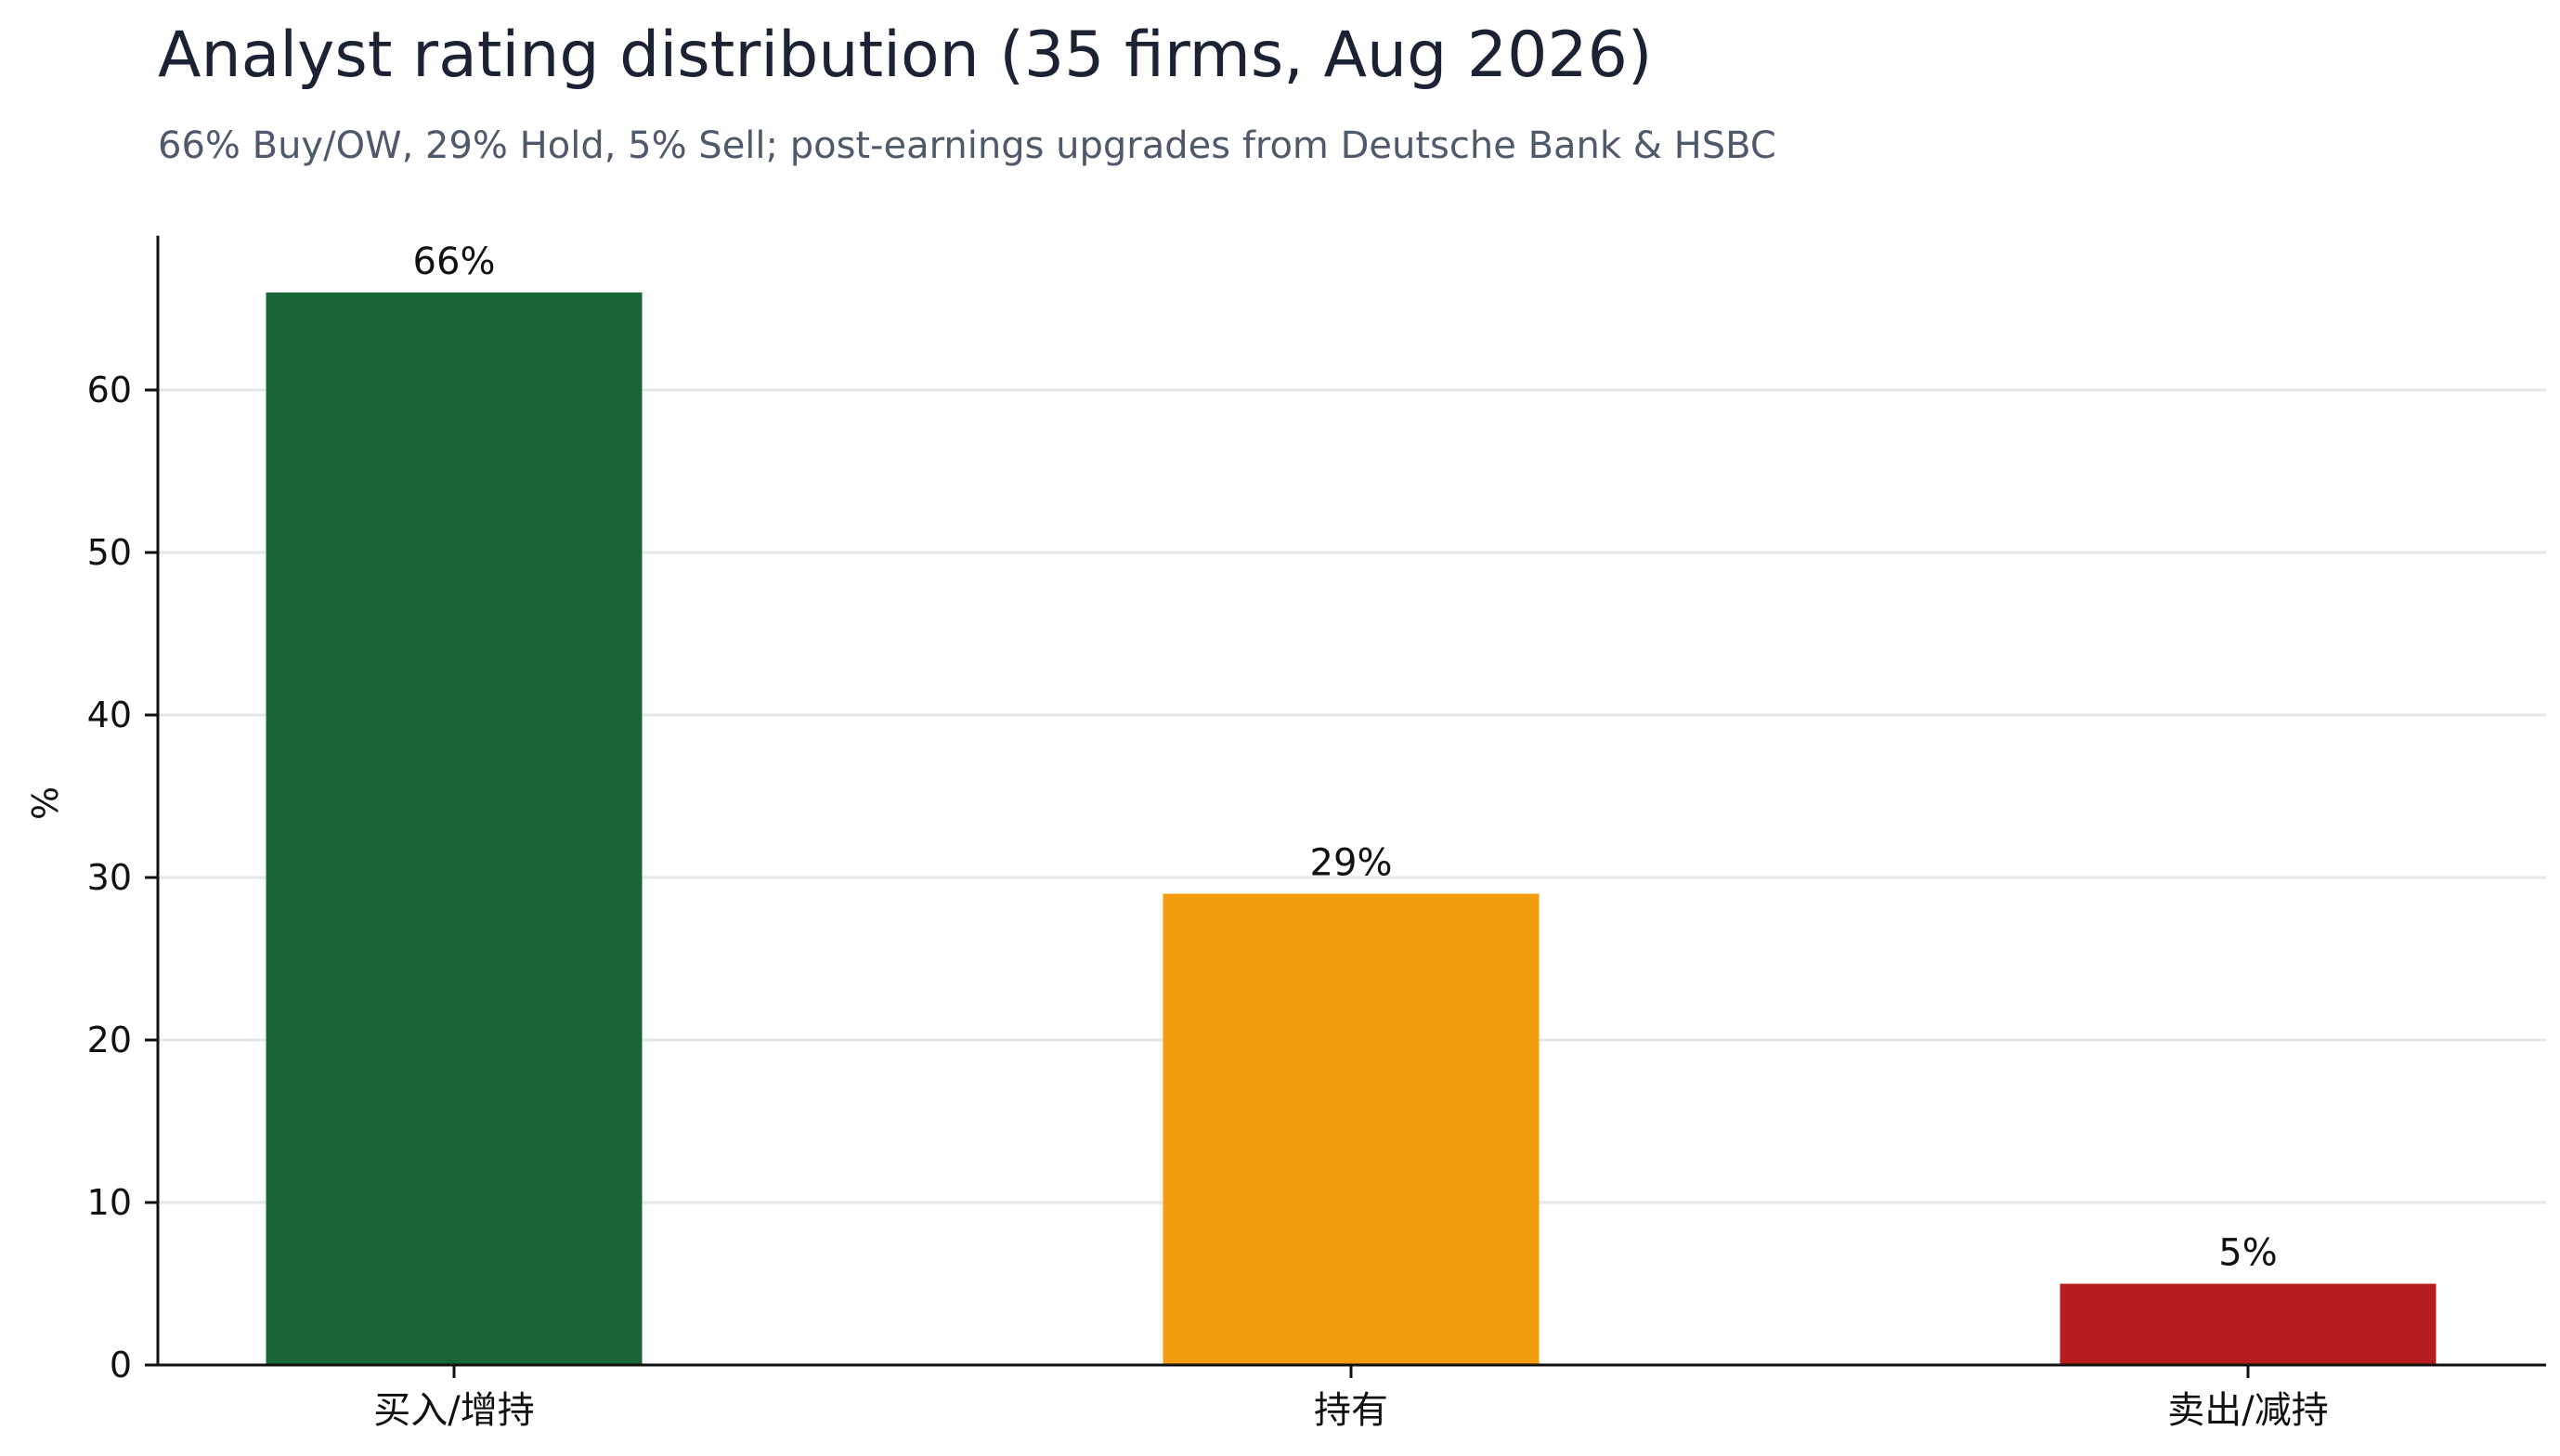 This screenshot has height=1456, width=2560. I want to click on y-tick-label-20: 20, so click(109, 1040).